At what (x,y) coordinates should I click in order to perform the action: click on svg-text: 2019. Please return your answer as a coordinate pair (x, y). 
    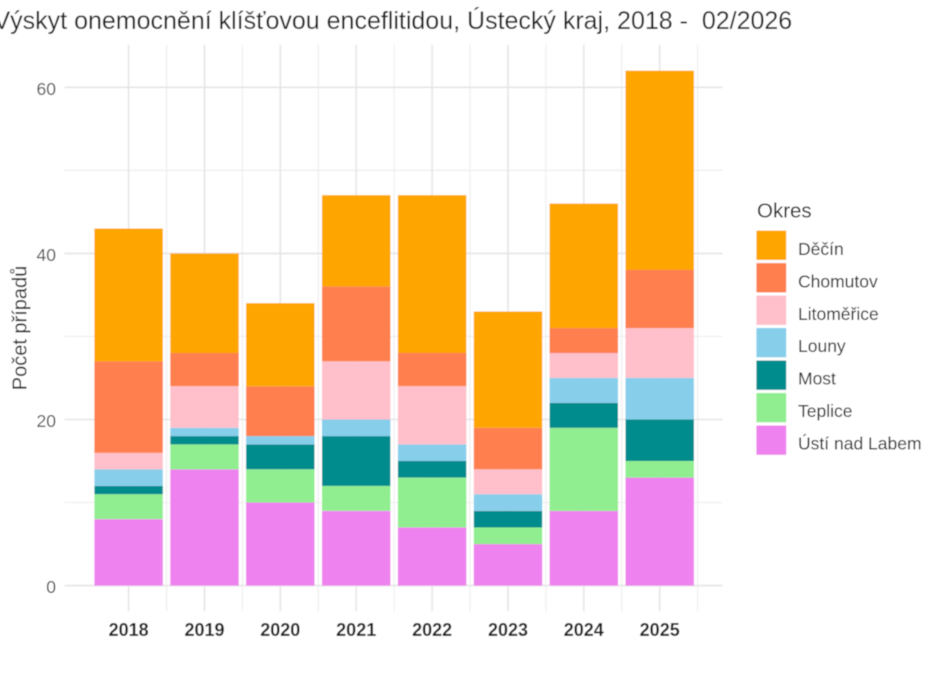
    Looking at the image, I should click on (204, 630).